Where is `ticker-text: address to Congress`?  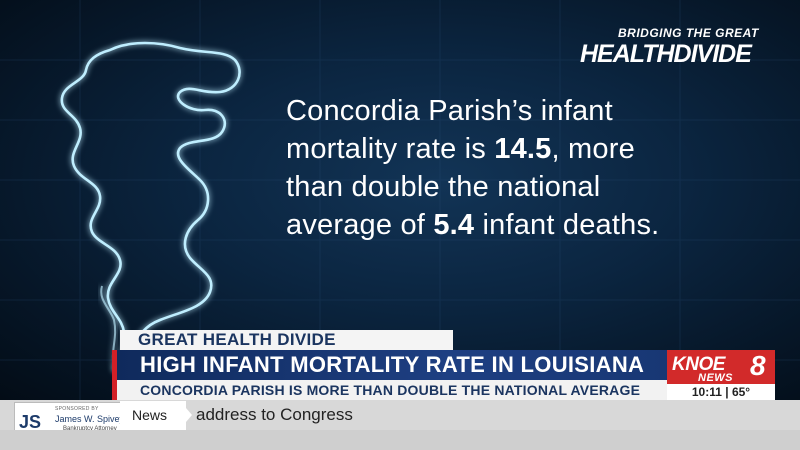
ticker-text: address to Congress is located at coordinates (274, 414).